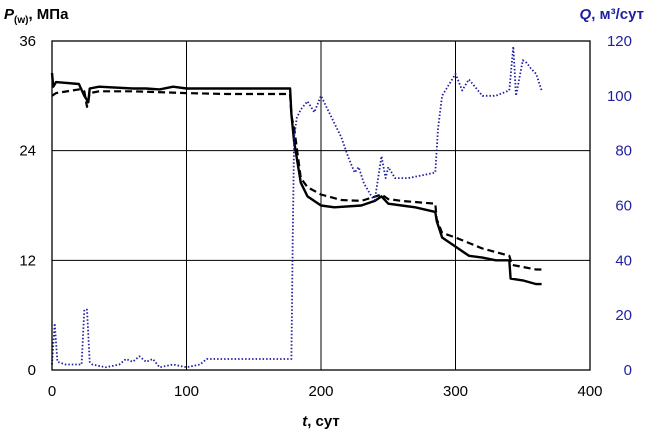 This screenshot has width=650, height=433. What do you see at coordinates (612, 14) in the screenshot?
I see `y-axis-right-label: Q, м³/сут` at bounding box center [612, 14].